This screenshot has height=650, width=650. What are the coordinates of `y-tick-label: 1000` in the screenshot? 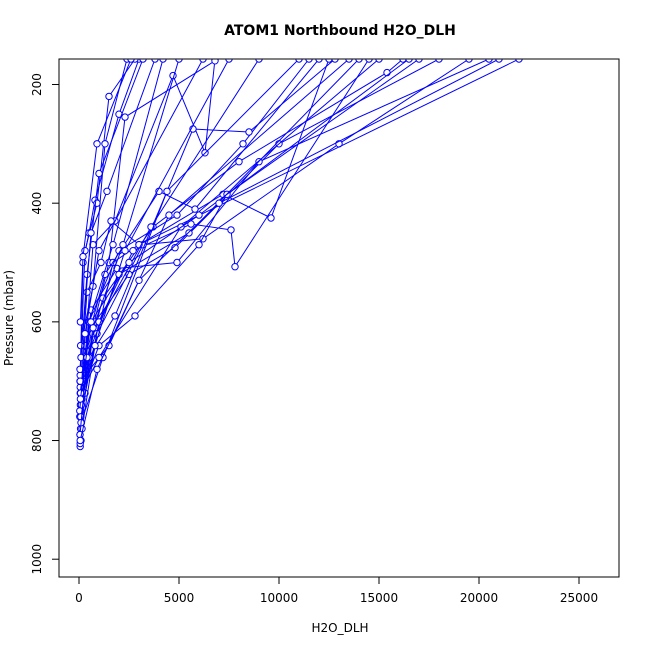 It's located at (37, 559).